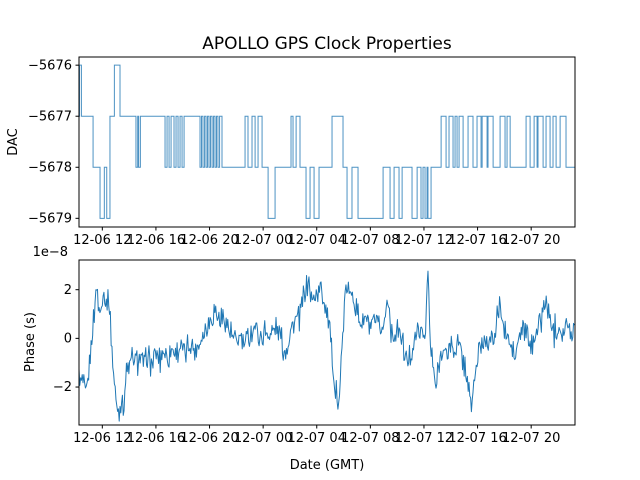 This screenshot has width=640, height=480. Describe the element at coordinates (30, 342) in the screenshot. I see `phase-y-axis-label: Phase (s)` at that location.